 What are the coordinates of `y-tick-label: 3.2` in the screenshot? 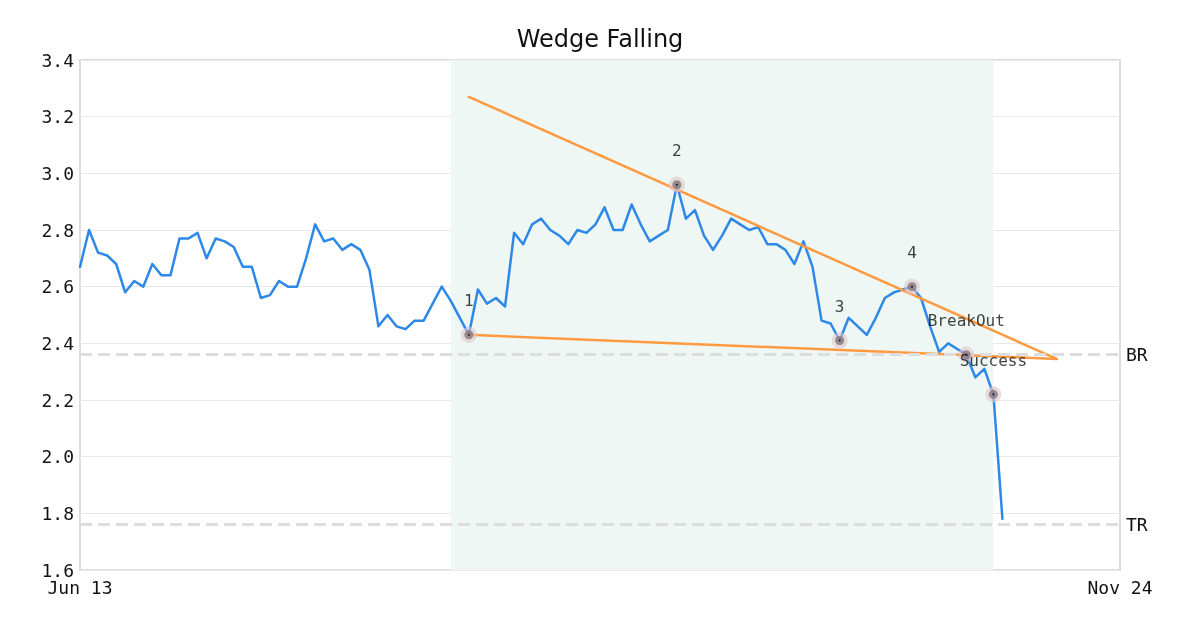 It's located at (57, 117).